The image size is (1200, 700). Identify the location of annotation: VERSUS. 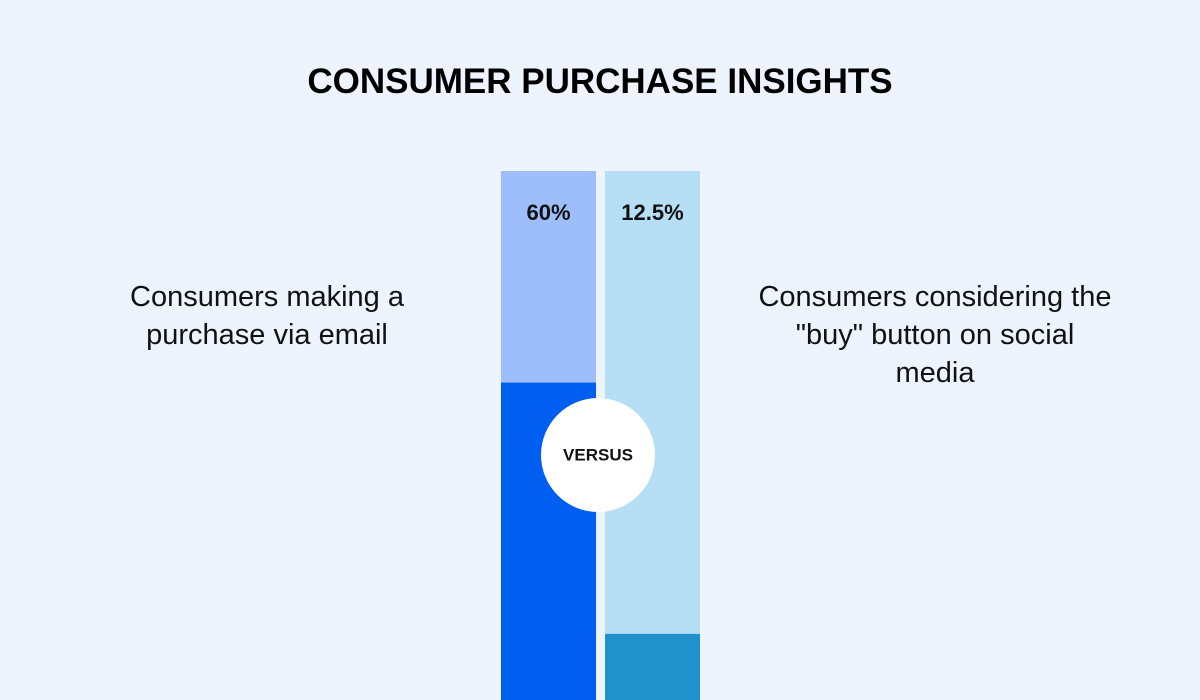
(598, 454).